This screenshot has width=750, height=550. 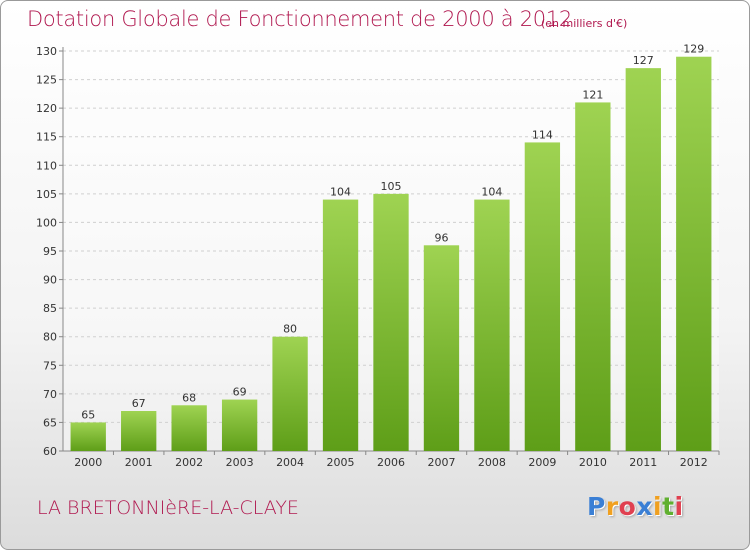 What do you see at coordinates (50, 280) in the screenshot?
I see `y-tick-label: 90` at bounding box center [50, 280].